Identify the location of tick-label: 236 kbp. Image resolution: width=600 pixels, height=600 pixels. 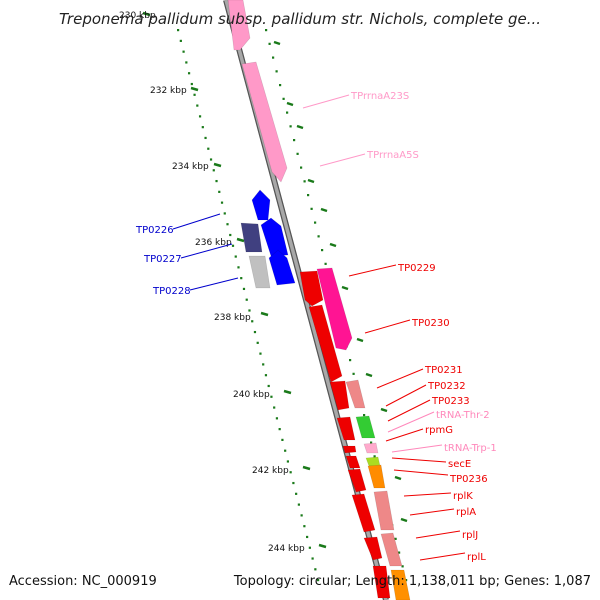
(213, 243).